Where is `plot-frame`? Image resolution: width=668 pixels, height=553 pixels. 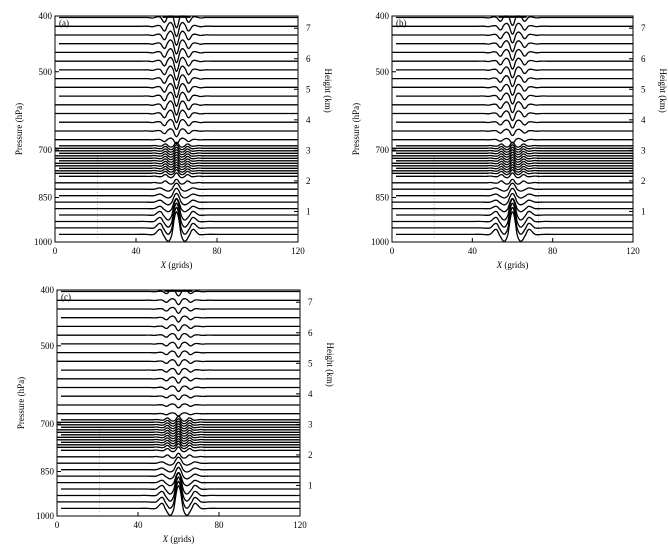
plot-frame is located at coordinates (512, 129).